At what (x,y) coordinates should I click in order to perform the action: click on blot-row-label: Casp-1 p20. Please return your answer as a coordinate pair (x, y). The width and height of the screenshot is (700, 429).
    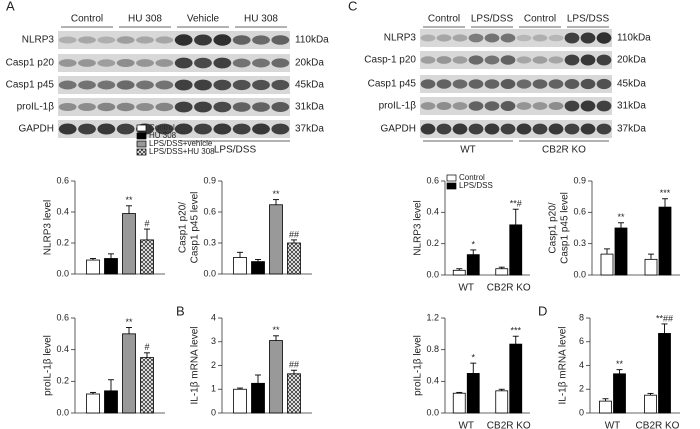
    Looking at the image, I should click on (390, 60).